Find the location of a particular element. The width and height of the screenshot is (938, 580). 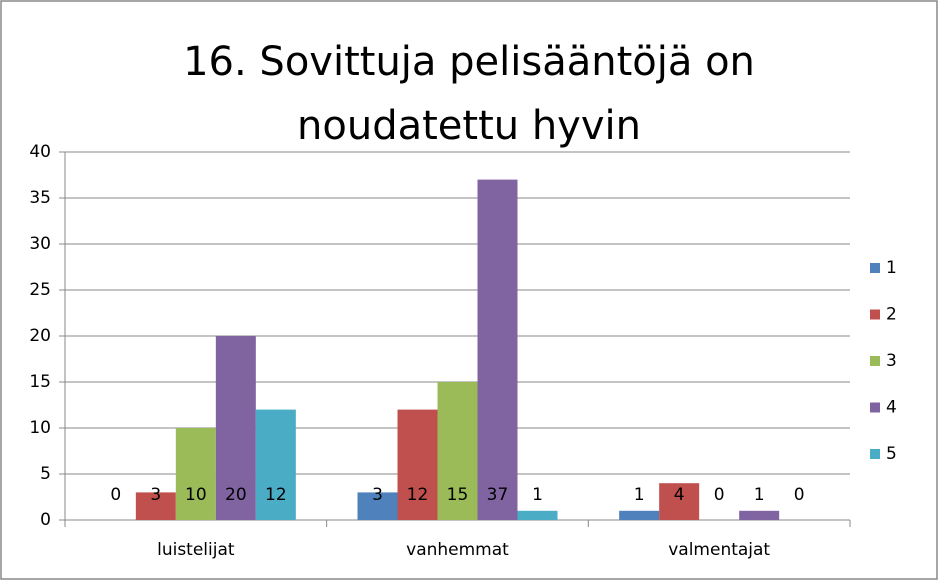

data-label: 37 is located at coordinates (498, 495).